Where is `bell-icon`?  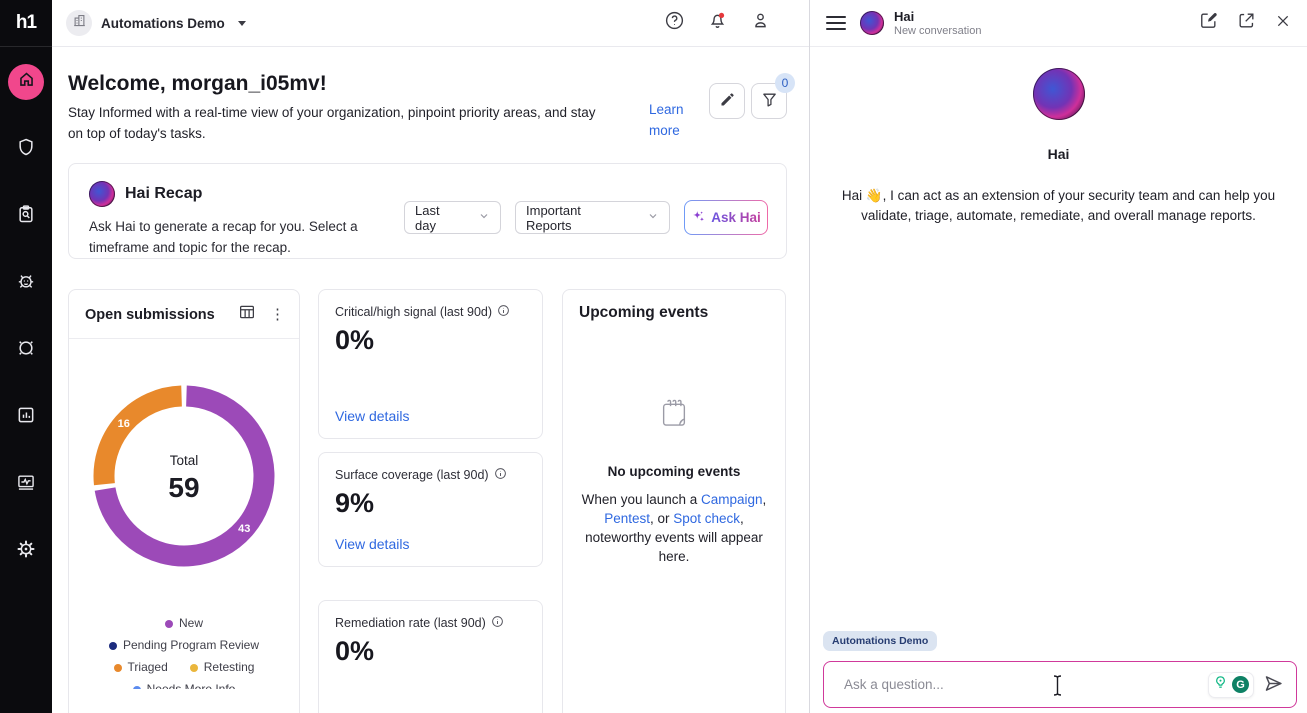
bell-icon is located at coordinates (717, 23).